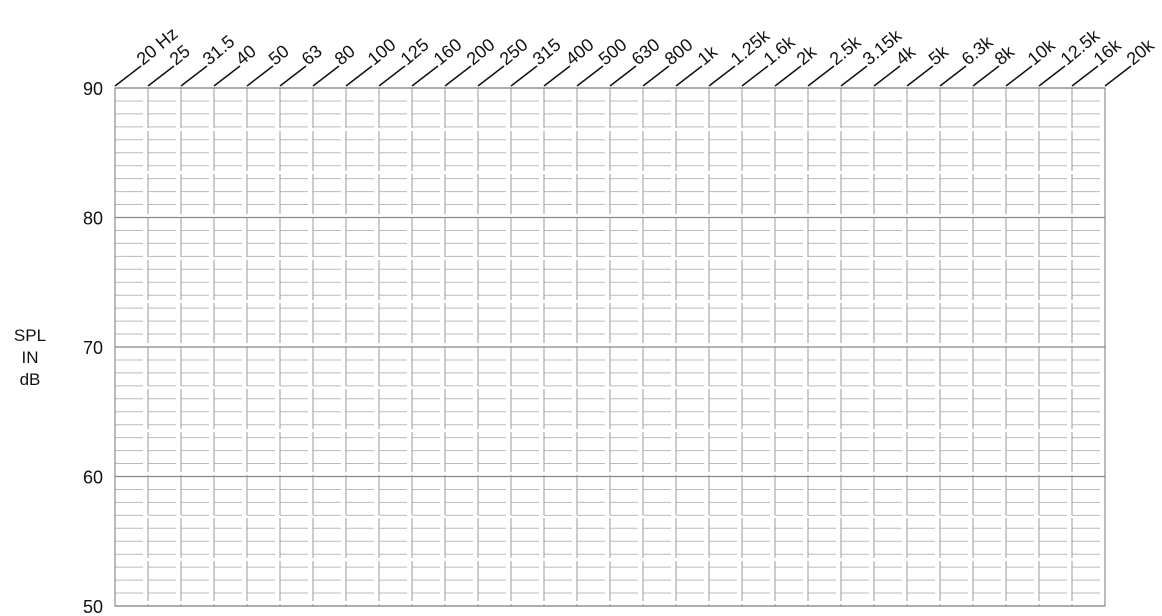 The image size is (1162, 616). Describe the element at coordinates (978, 50) in the screenshot. I see `x-tick-label: 6.3k` at that location.